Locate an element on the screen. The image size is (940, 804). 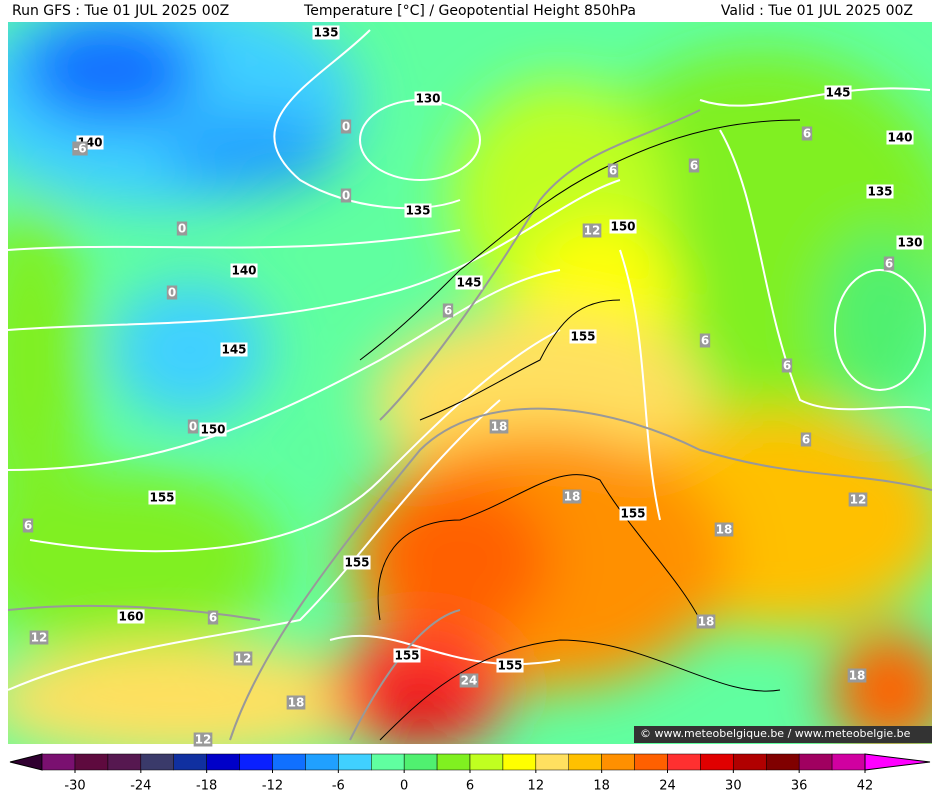
height-label: 130 is located at coordinates (909, 243).